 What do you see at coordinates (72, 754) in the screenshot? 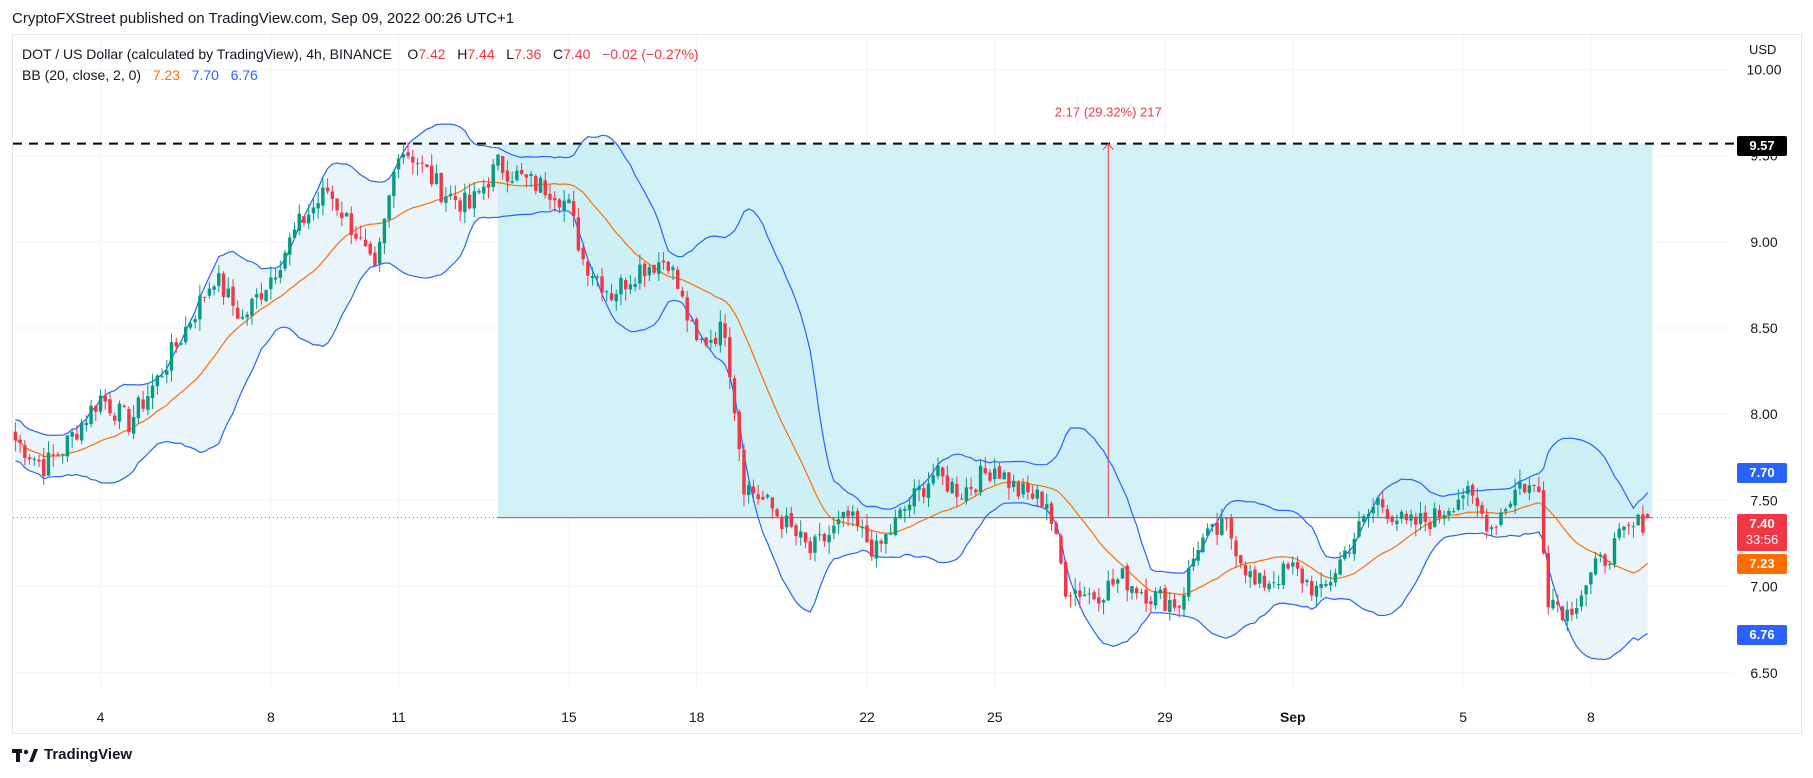
I see `tradingview-footer: TradingView` at bounding box center [72, 754].